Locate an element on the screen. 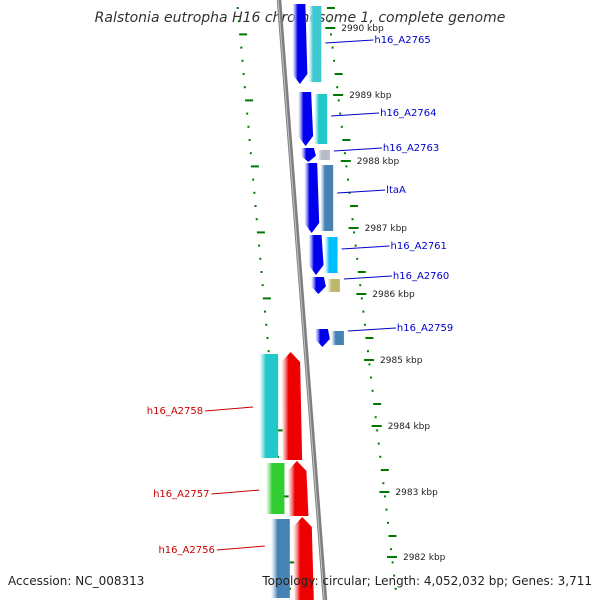 This screenshot has width=600, height=600. gene-arrow-h16_A2763 is located at coordinates (308, 155).